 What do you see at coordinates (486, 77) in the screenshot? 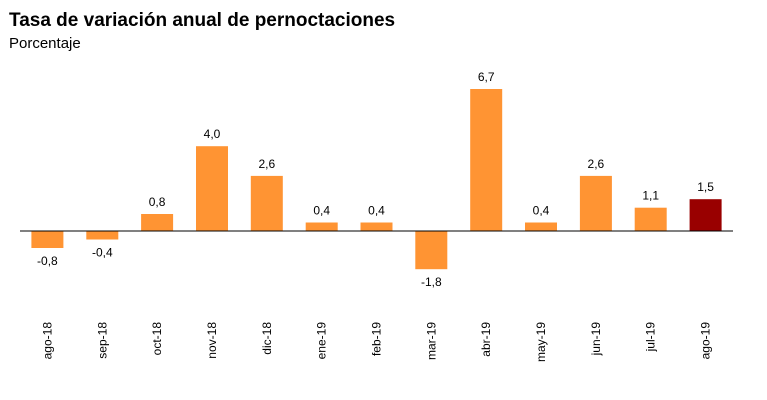
I see `data-label: 6,7` at bounding box center [486, 77].